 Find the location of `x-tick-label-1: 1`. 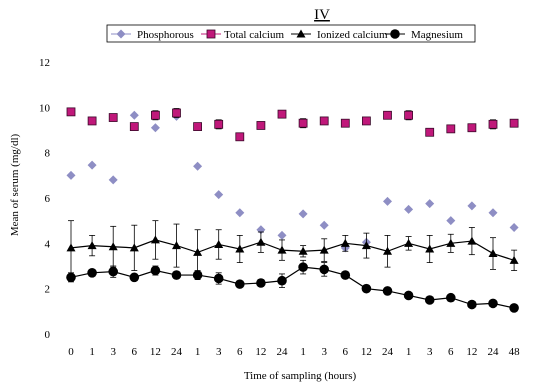

x-tick-label-1: 1 is located at coordinates (92, 352).